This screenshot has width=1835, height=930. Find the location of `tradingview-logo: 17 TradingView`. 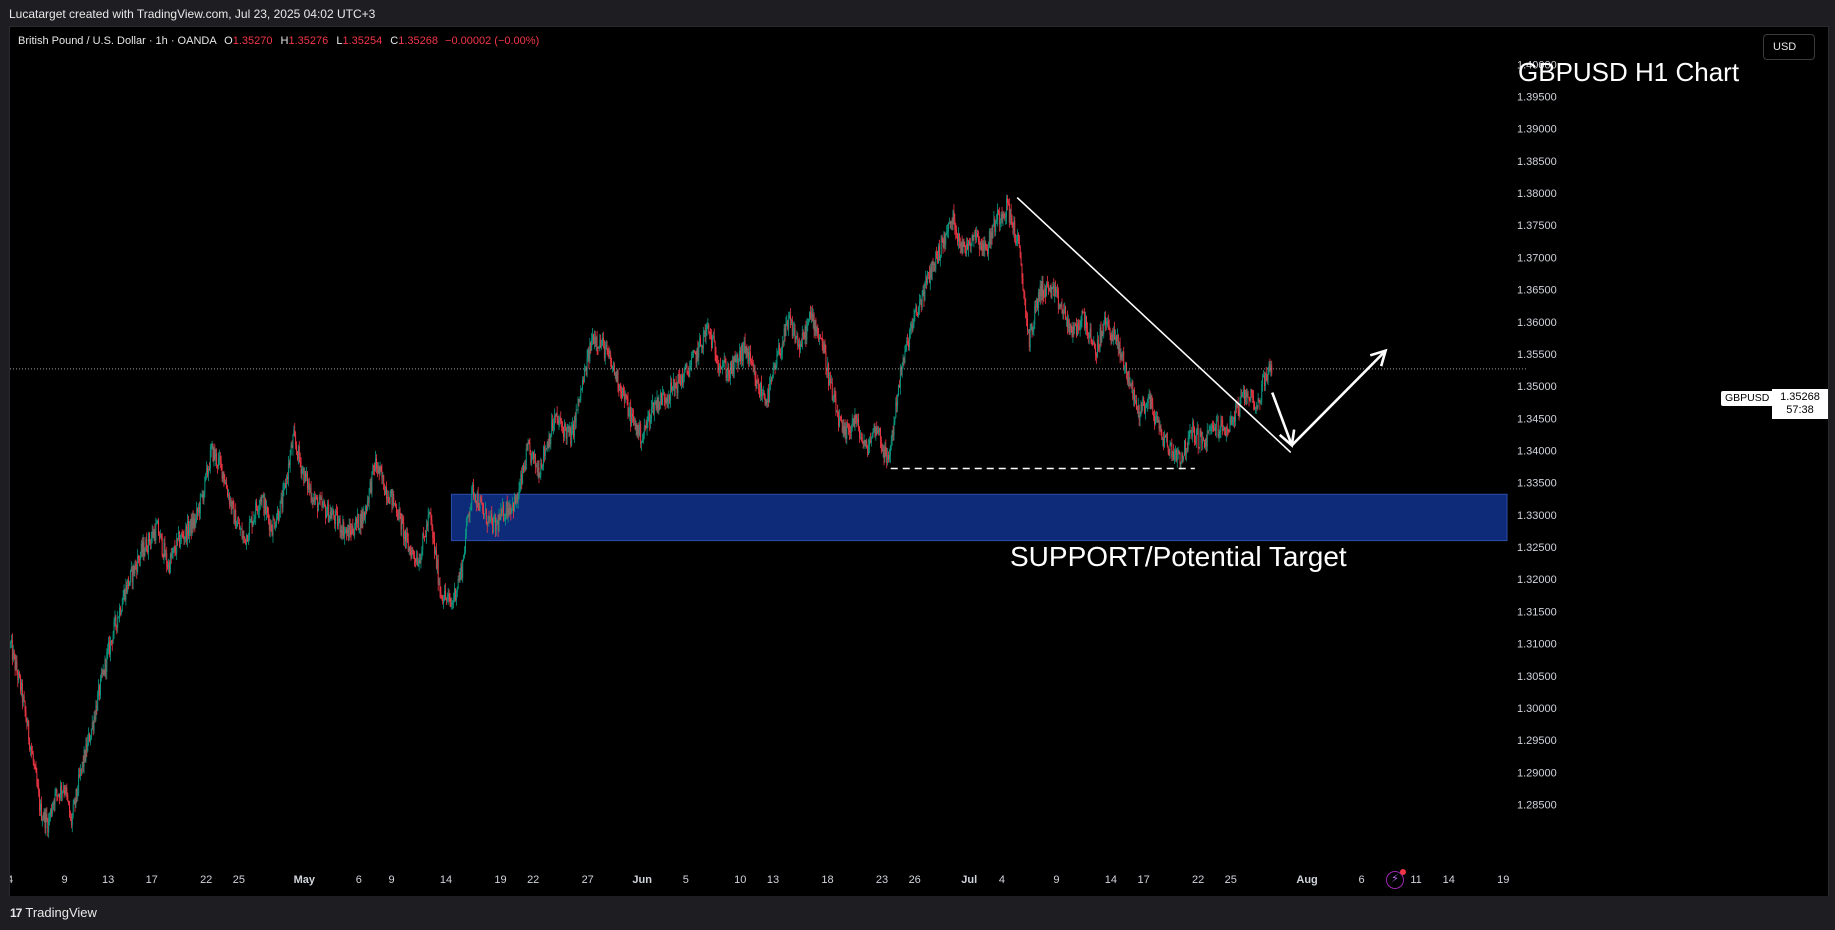

tradingview-logo: 17 TradingView is located at coordinates (53, 912).